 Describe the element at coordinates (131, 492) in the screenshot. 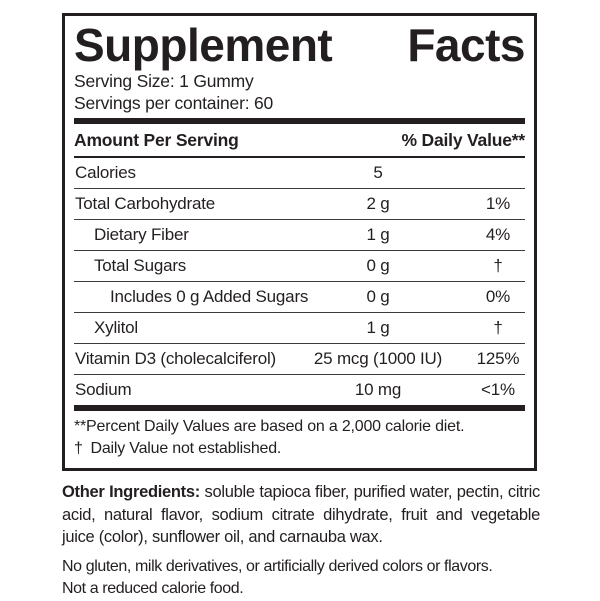

I see `other-ingredients-label: Other Ingredients:` at that location.